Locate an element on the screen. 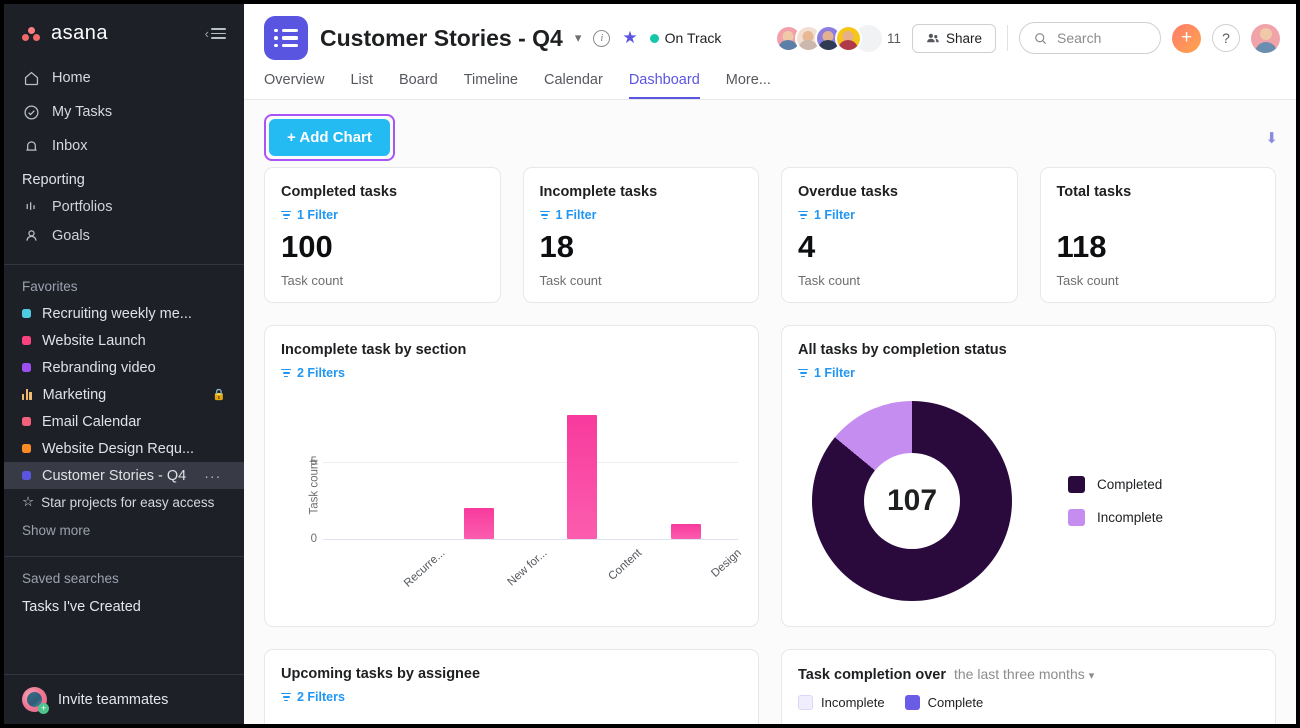  sidebar-item-goals: Goals is located at coordinates (124, 235).